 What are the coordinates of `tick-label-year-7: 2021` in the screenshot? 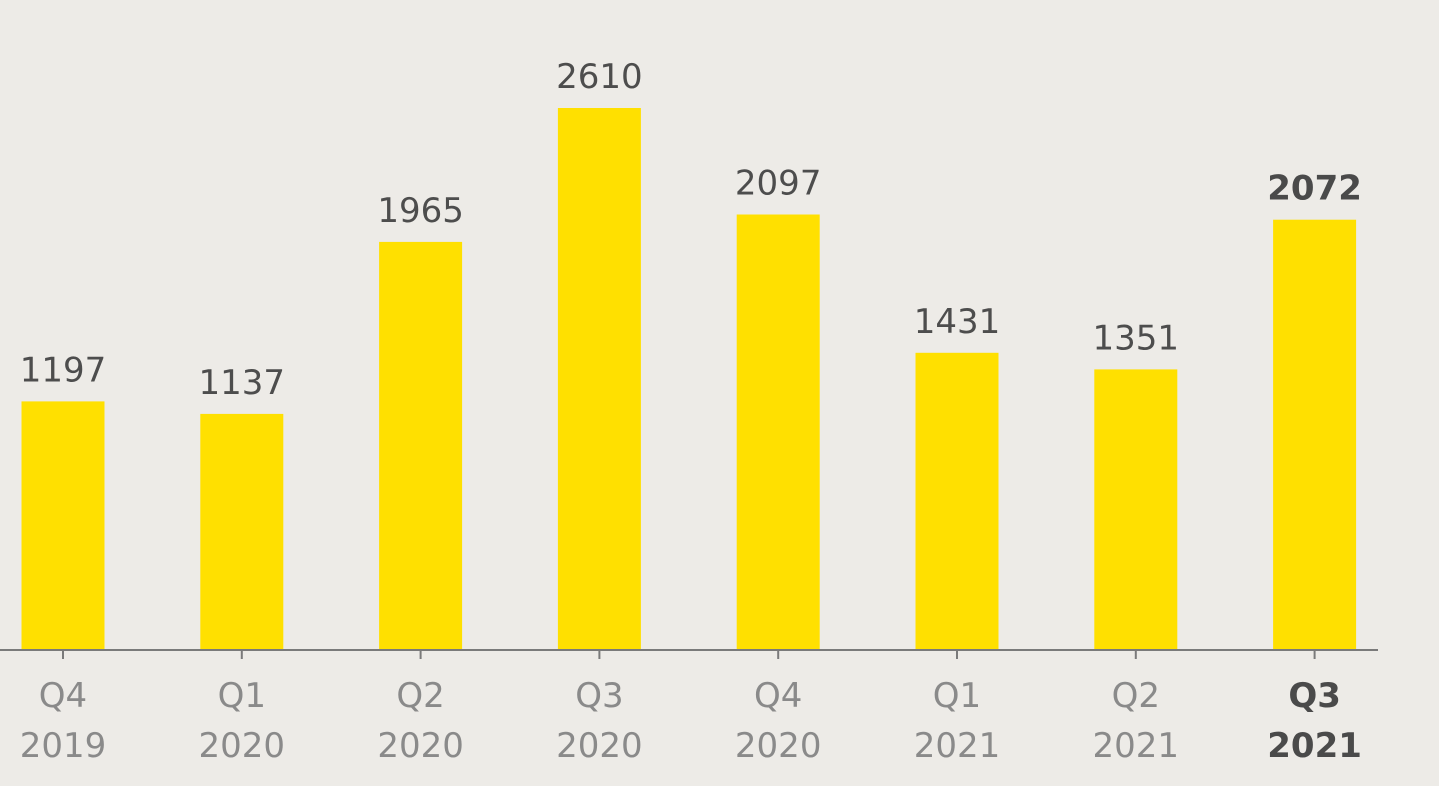 It's located at (1314, 746).